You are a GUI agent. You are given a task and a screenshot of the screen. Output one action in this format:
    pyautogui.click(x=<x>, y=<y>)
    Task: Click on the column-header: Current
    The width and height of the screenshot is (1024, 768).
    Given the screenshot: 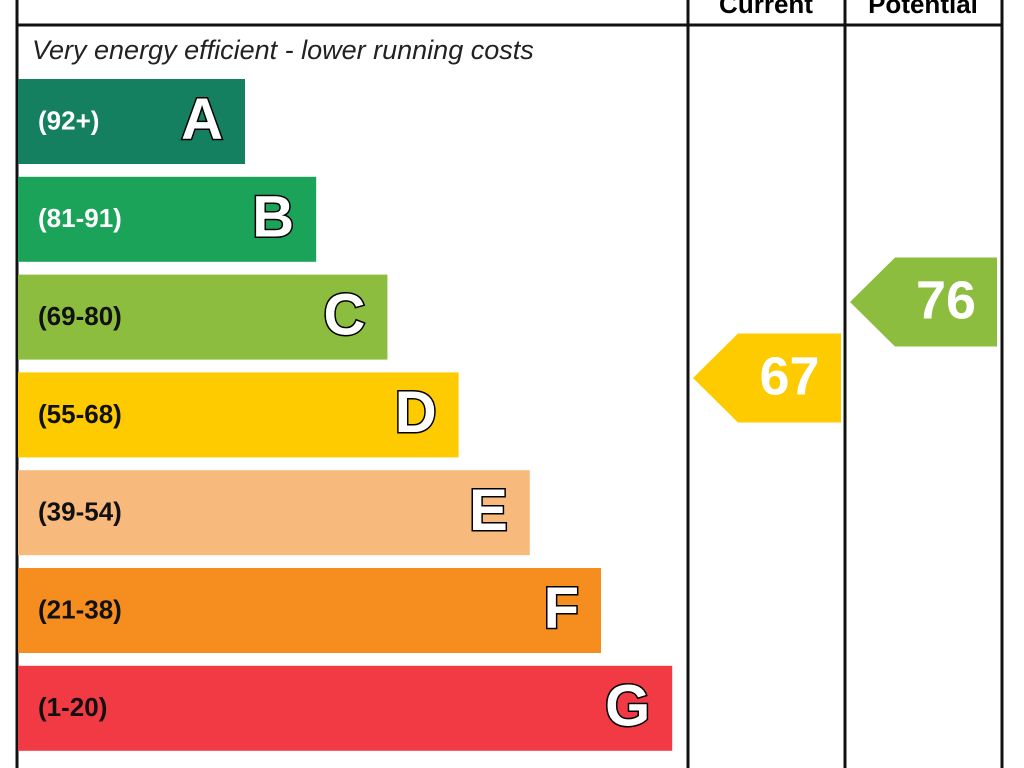 What is the action you would take?
    pyautogui.click(x=766, y=9)
    